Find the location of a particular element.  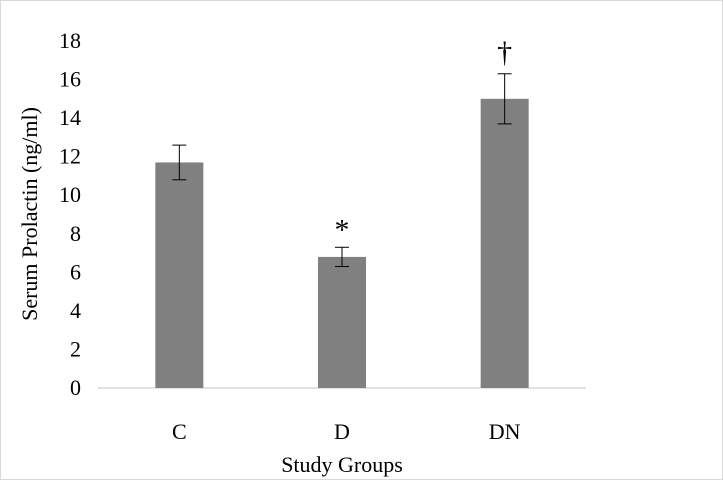

y-tick-label: 4 is located at coordinates (75, 310).